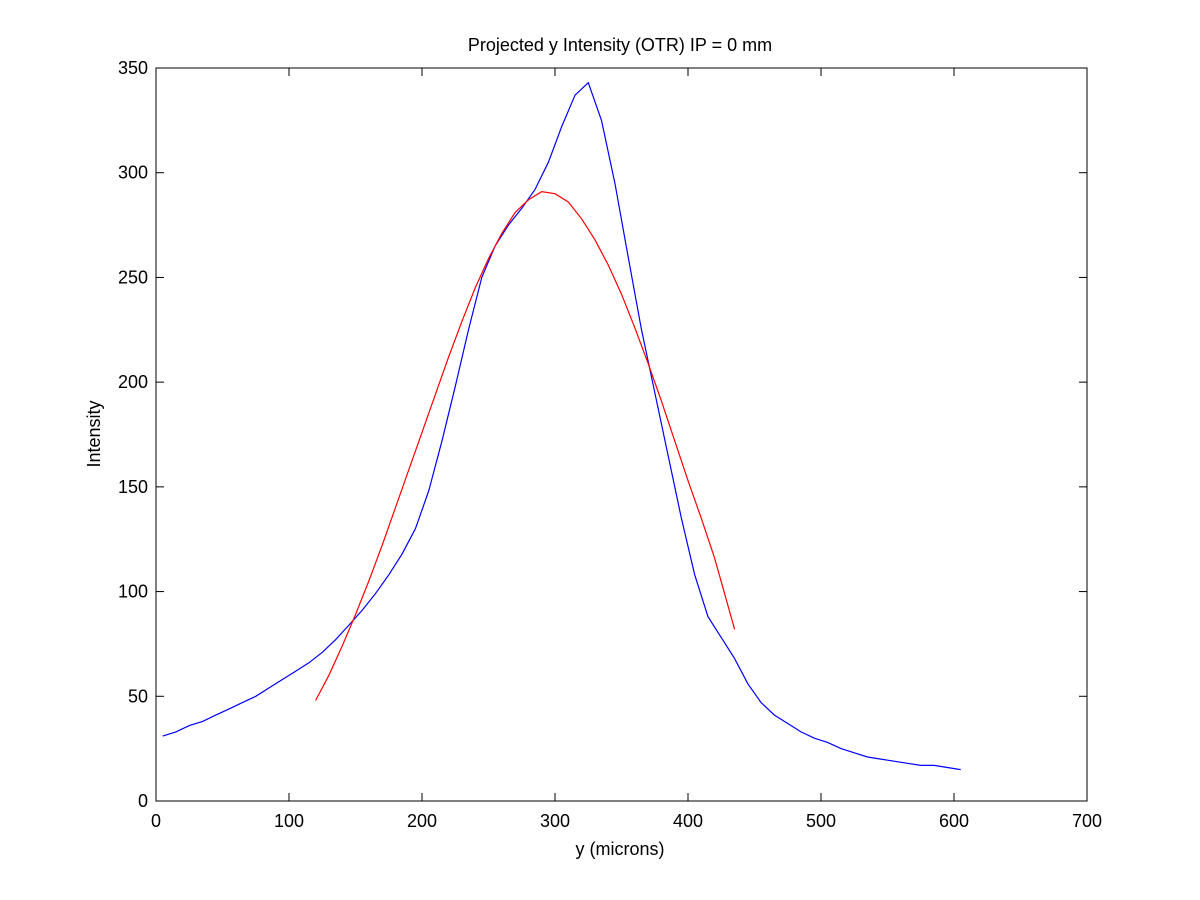 Image resolution: width=1200 pixels, height=900 pixels. What do you see at coordinates (954, 821) in the screenshot?
I see `x-tick-label-6: 600` at bounding box center [954, 821].